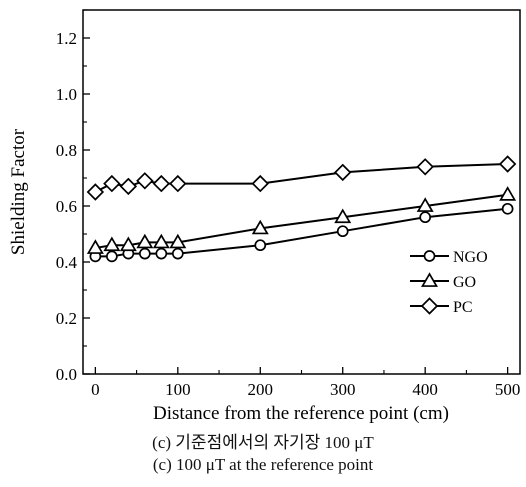  Describe the element at coordinates (508, 389) in the screenshot. I see `x-tick-label: 500` at that location.